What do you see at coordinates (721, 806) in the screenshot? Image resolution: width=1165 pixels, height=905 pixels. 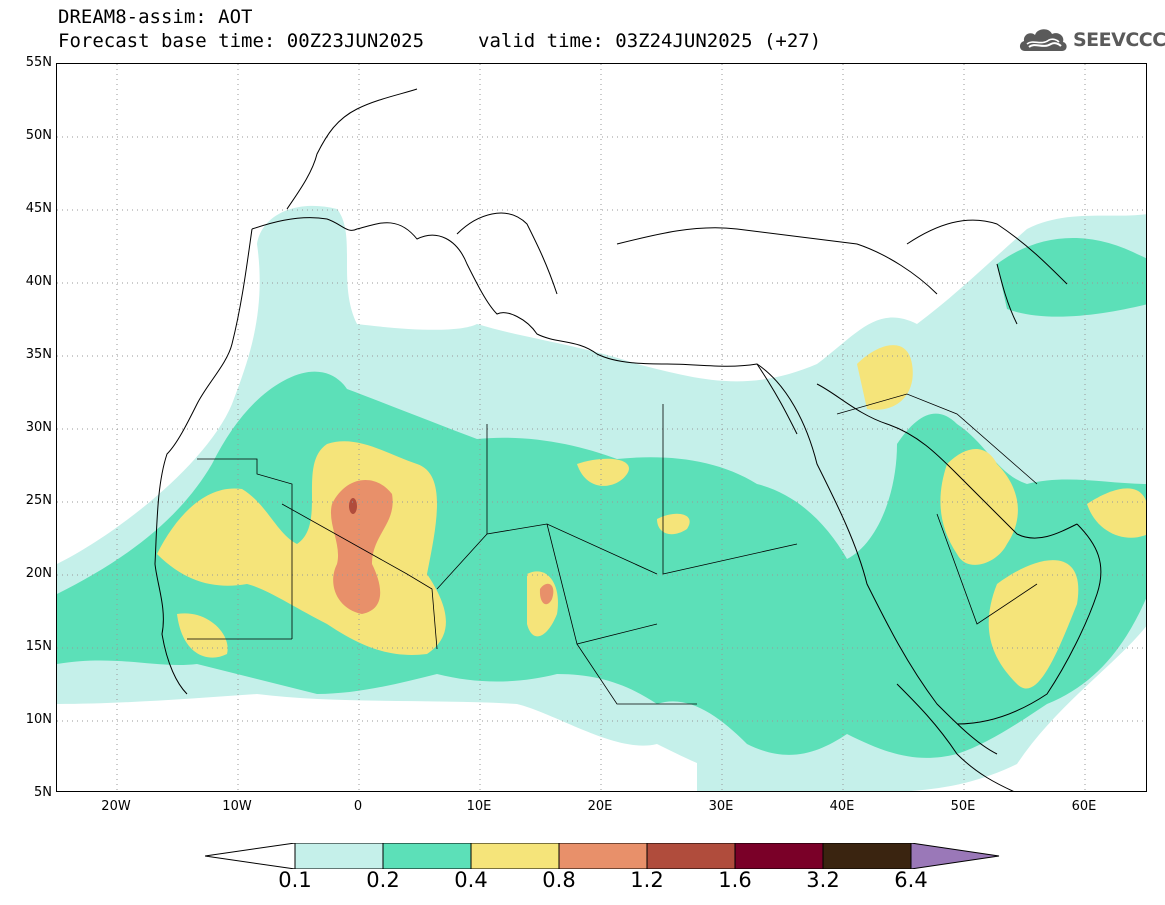 I see `lon-label-30e: 30E` at bounding box center [721, 806].